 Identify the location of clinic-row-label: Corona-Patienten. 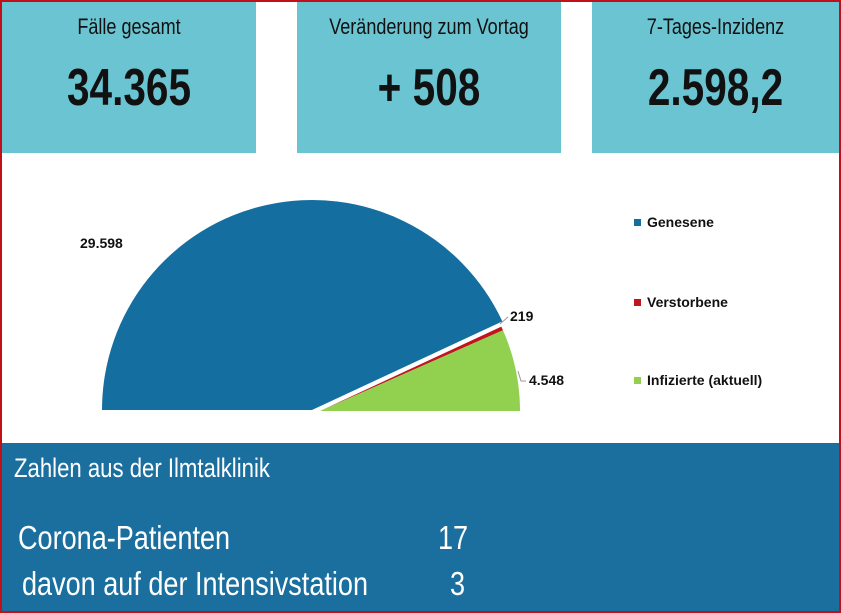
(124, 537).